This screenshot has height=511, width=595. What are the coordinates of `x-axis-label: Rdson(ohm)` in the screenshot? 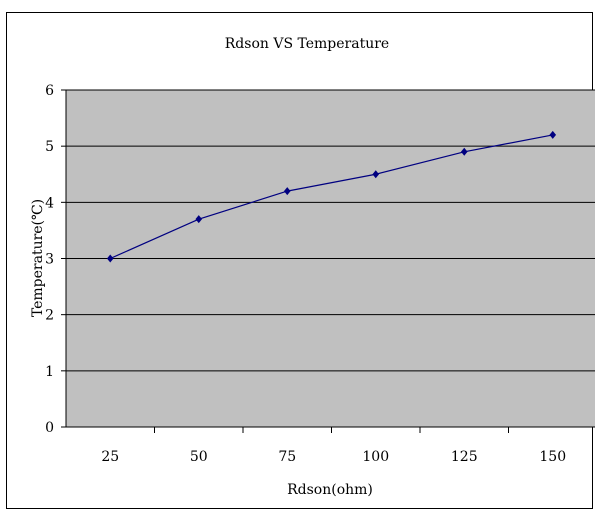 It's located at (330, 490).